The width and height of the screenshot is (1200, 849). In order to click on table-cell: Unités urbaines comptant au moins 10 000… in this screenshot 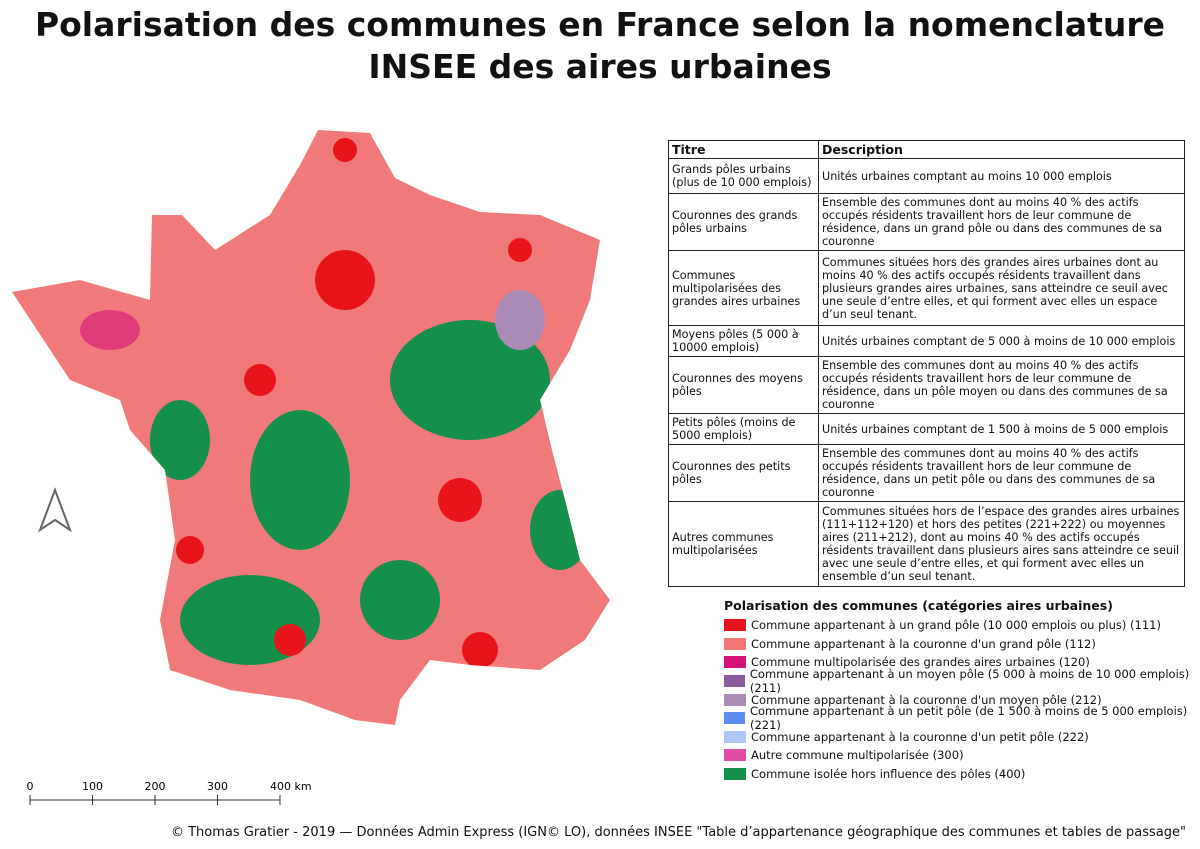, I will do `click(1001, 176)`.